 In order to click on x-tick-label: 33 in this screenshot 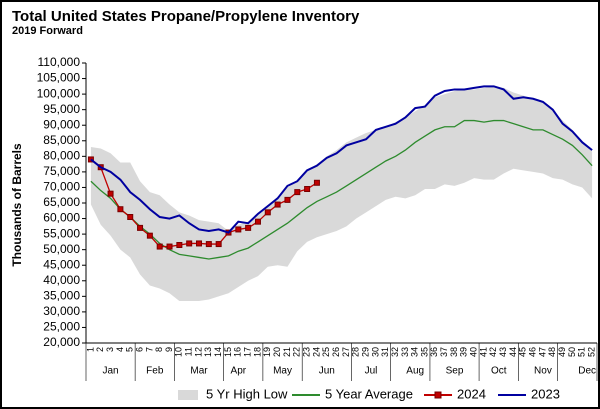, I will do `click(405, 352)`.